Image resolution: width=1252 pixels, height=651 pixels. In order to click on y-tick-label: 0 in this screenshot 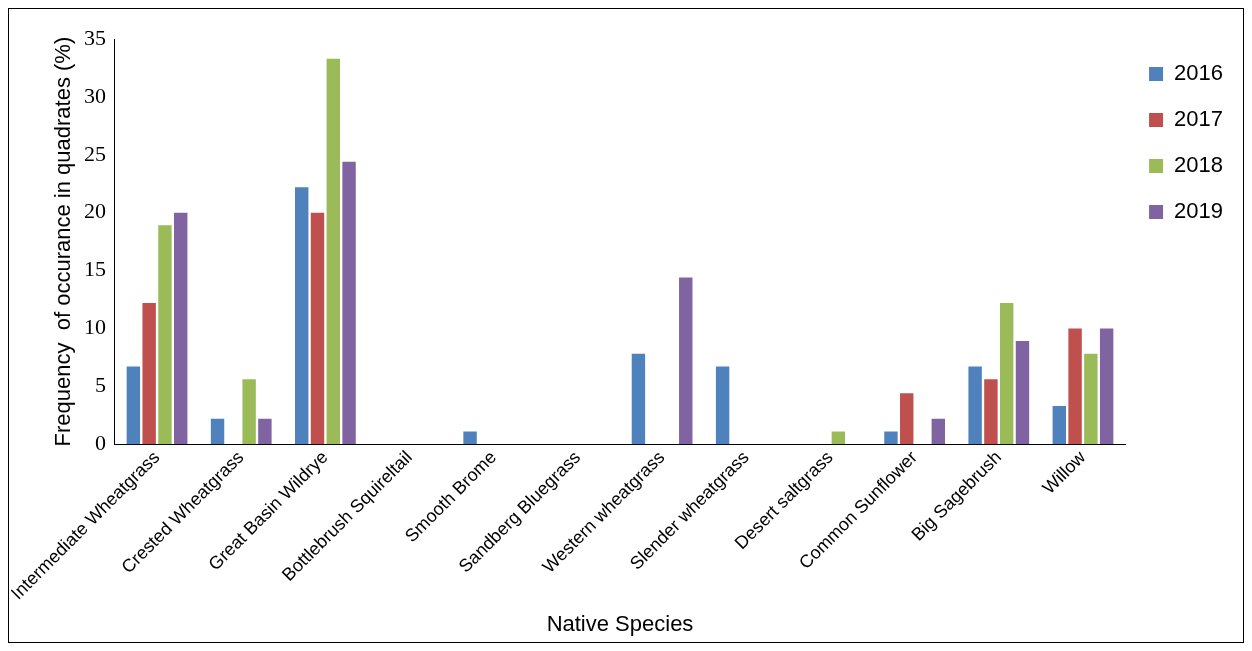, I will do `click(100, 442)`.